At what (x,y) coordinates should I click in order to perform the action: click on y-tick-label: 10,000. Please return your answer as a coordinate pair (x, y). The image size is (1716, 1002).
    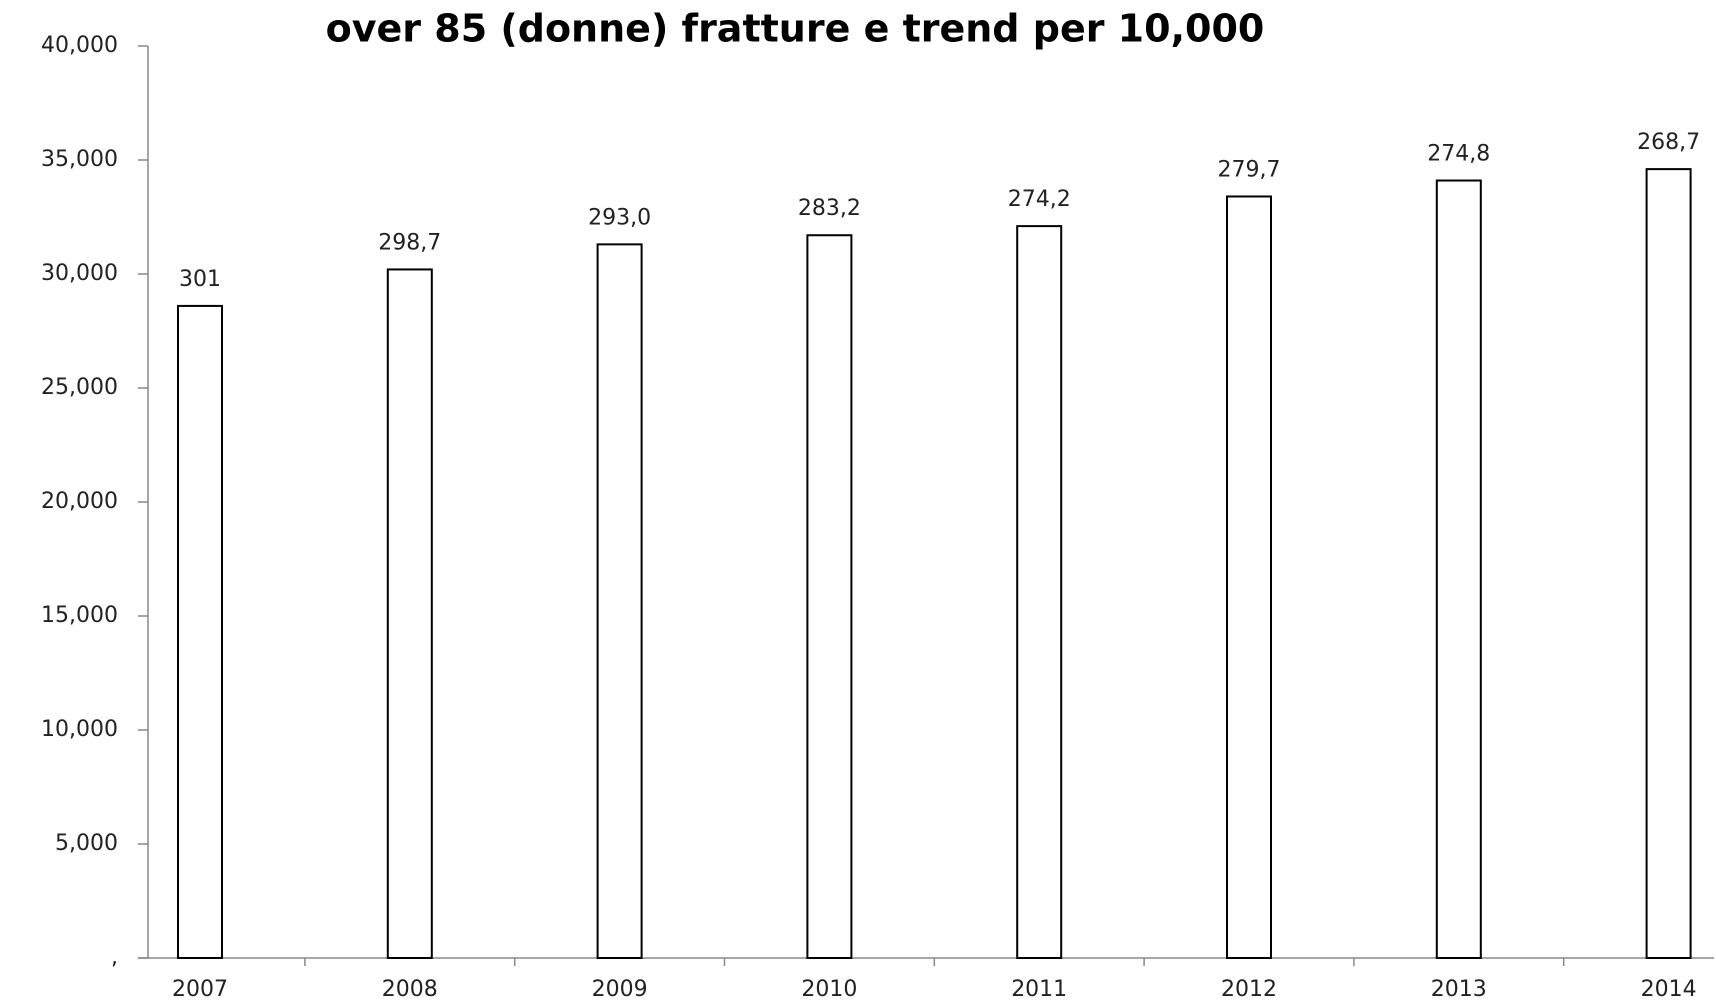
    Looking at the image, I should click on (79, 729).